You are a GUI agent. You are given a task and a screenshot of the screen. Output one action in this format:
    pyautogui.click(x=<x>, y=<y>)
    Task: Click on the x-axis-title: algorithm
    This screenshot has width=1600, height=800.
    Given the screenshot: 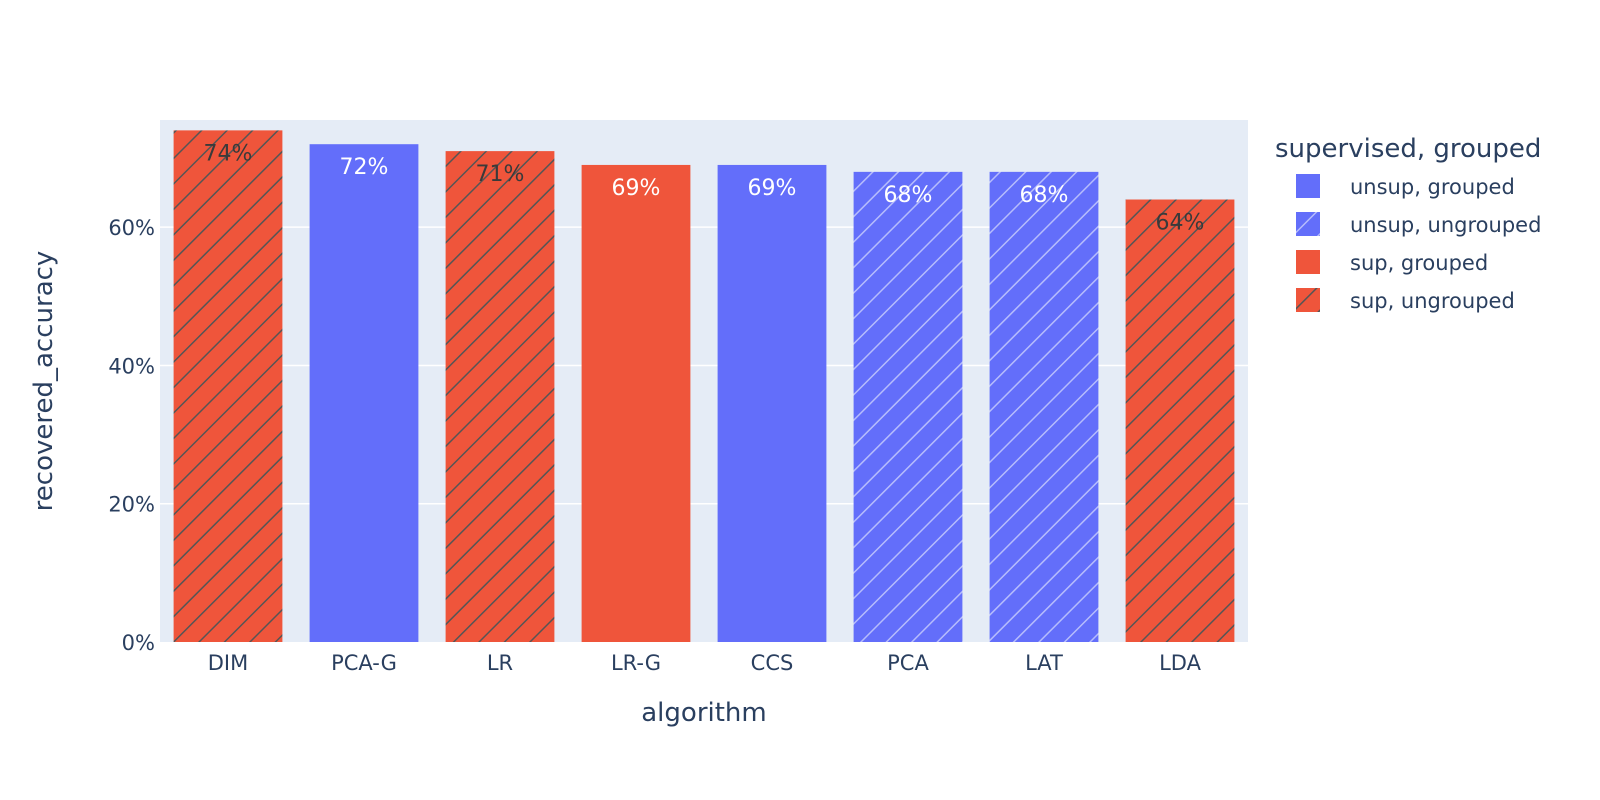 What is the action you would take?
    pyautogui.click(x=703, y=713)
    